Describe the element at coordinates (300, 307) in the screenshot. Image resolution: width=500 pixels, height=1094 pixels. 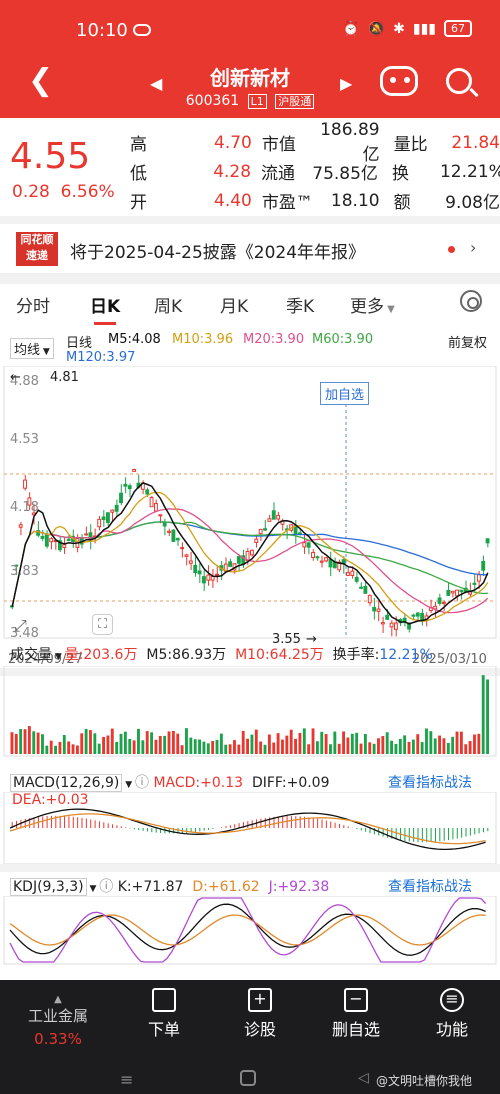
I see `tab-quarterly-k: 季K` at that location.